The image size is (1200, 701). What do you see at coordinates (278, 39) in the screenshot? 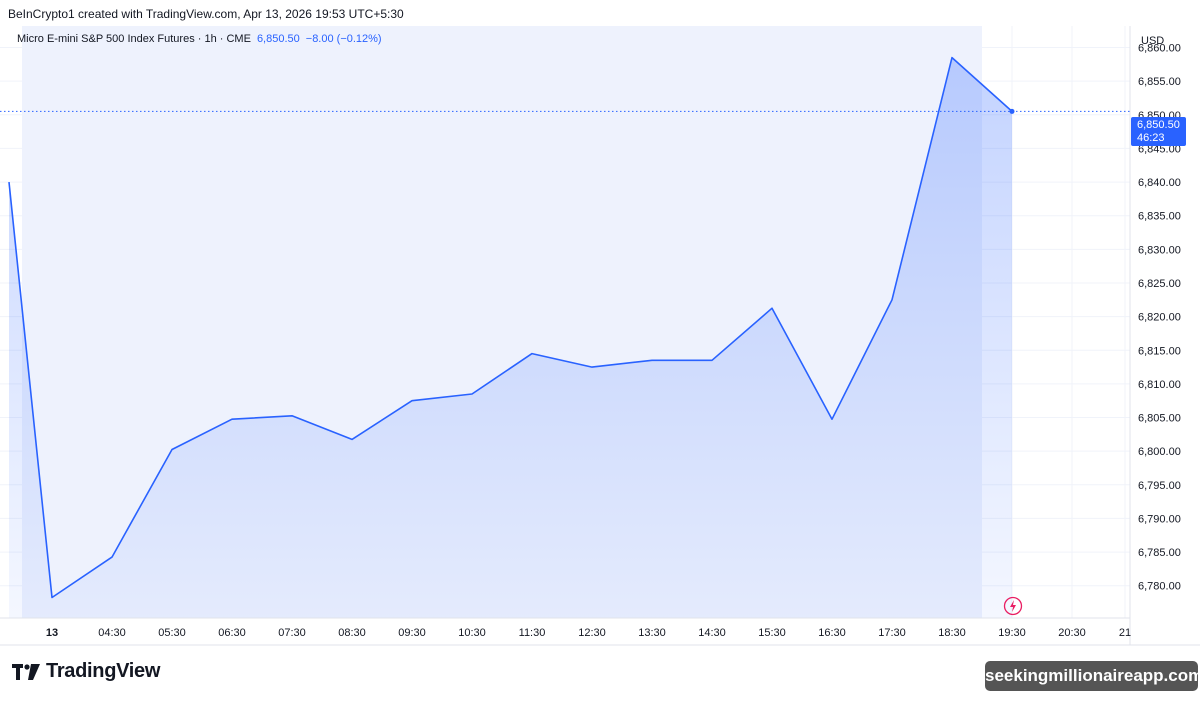
I see `symbol-price: 6,850.50` at bounding box center [278, 39].